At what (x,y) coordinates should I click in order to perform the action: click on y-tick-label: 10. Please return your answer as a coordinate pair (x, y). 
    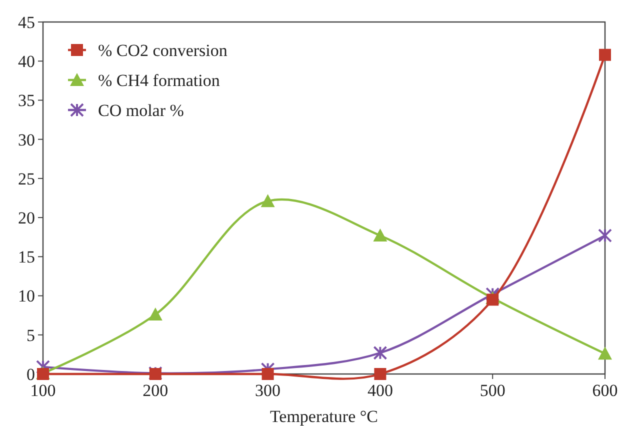
    Looking at the image, I should click on (26, 296).